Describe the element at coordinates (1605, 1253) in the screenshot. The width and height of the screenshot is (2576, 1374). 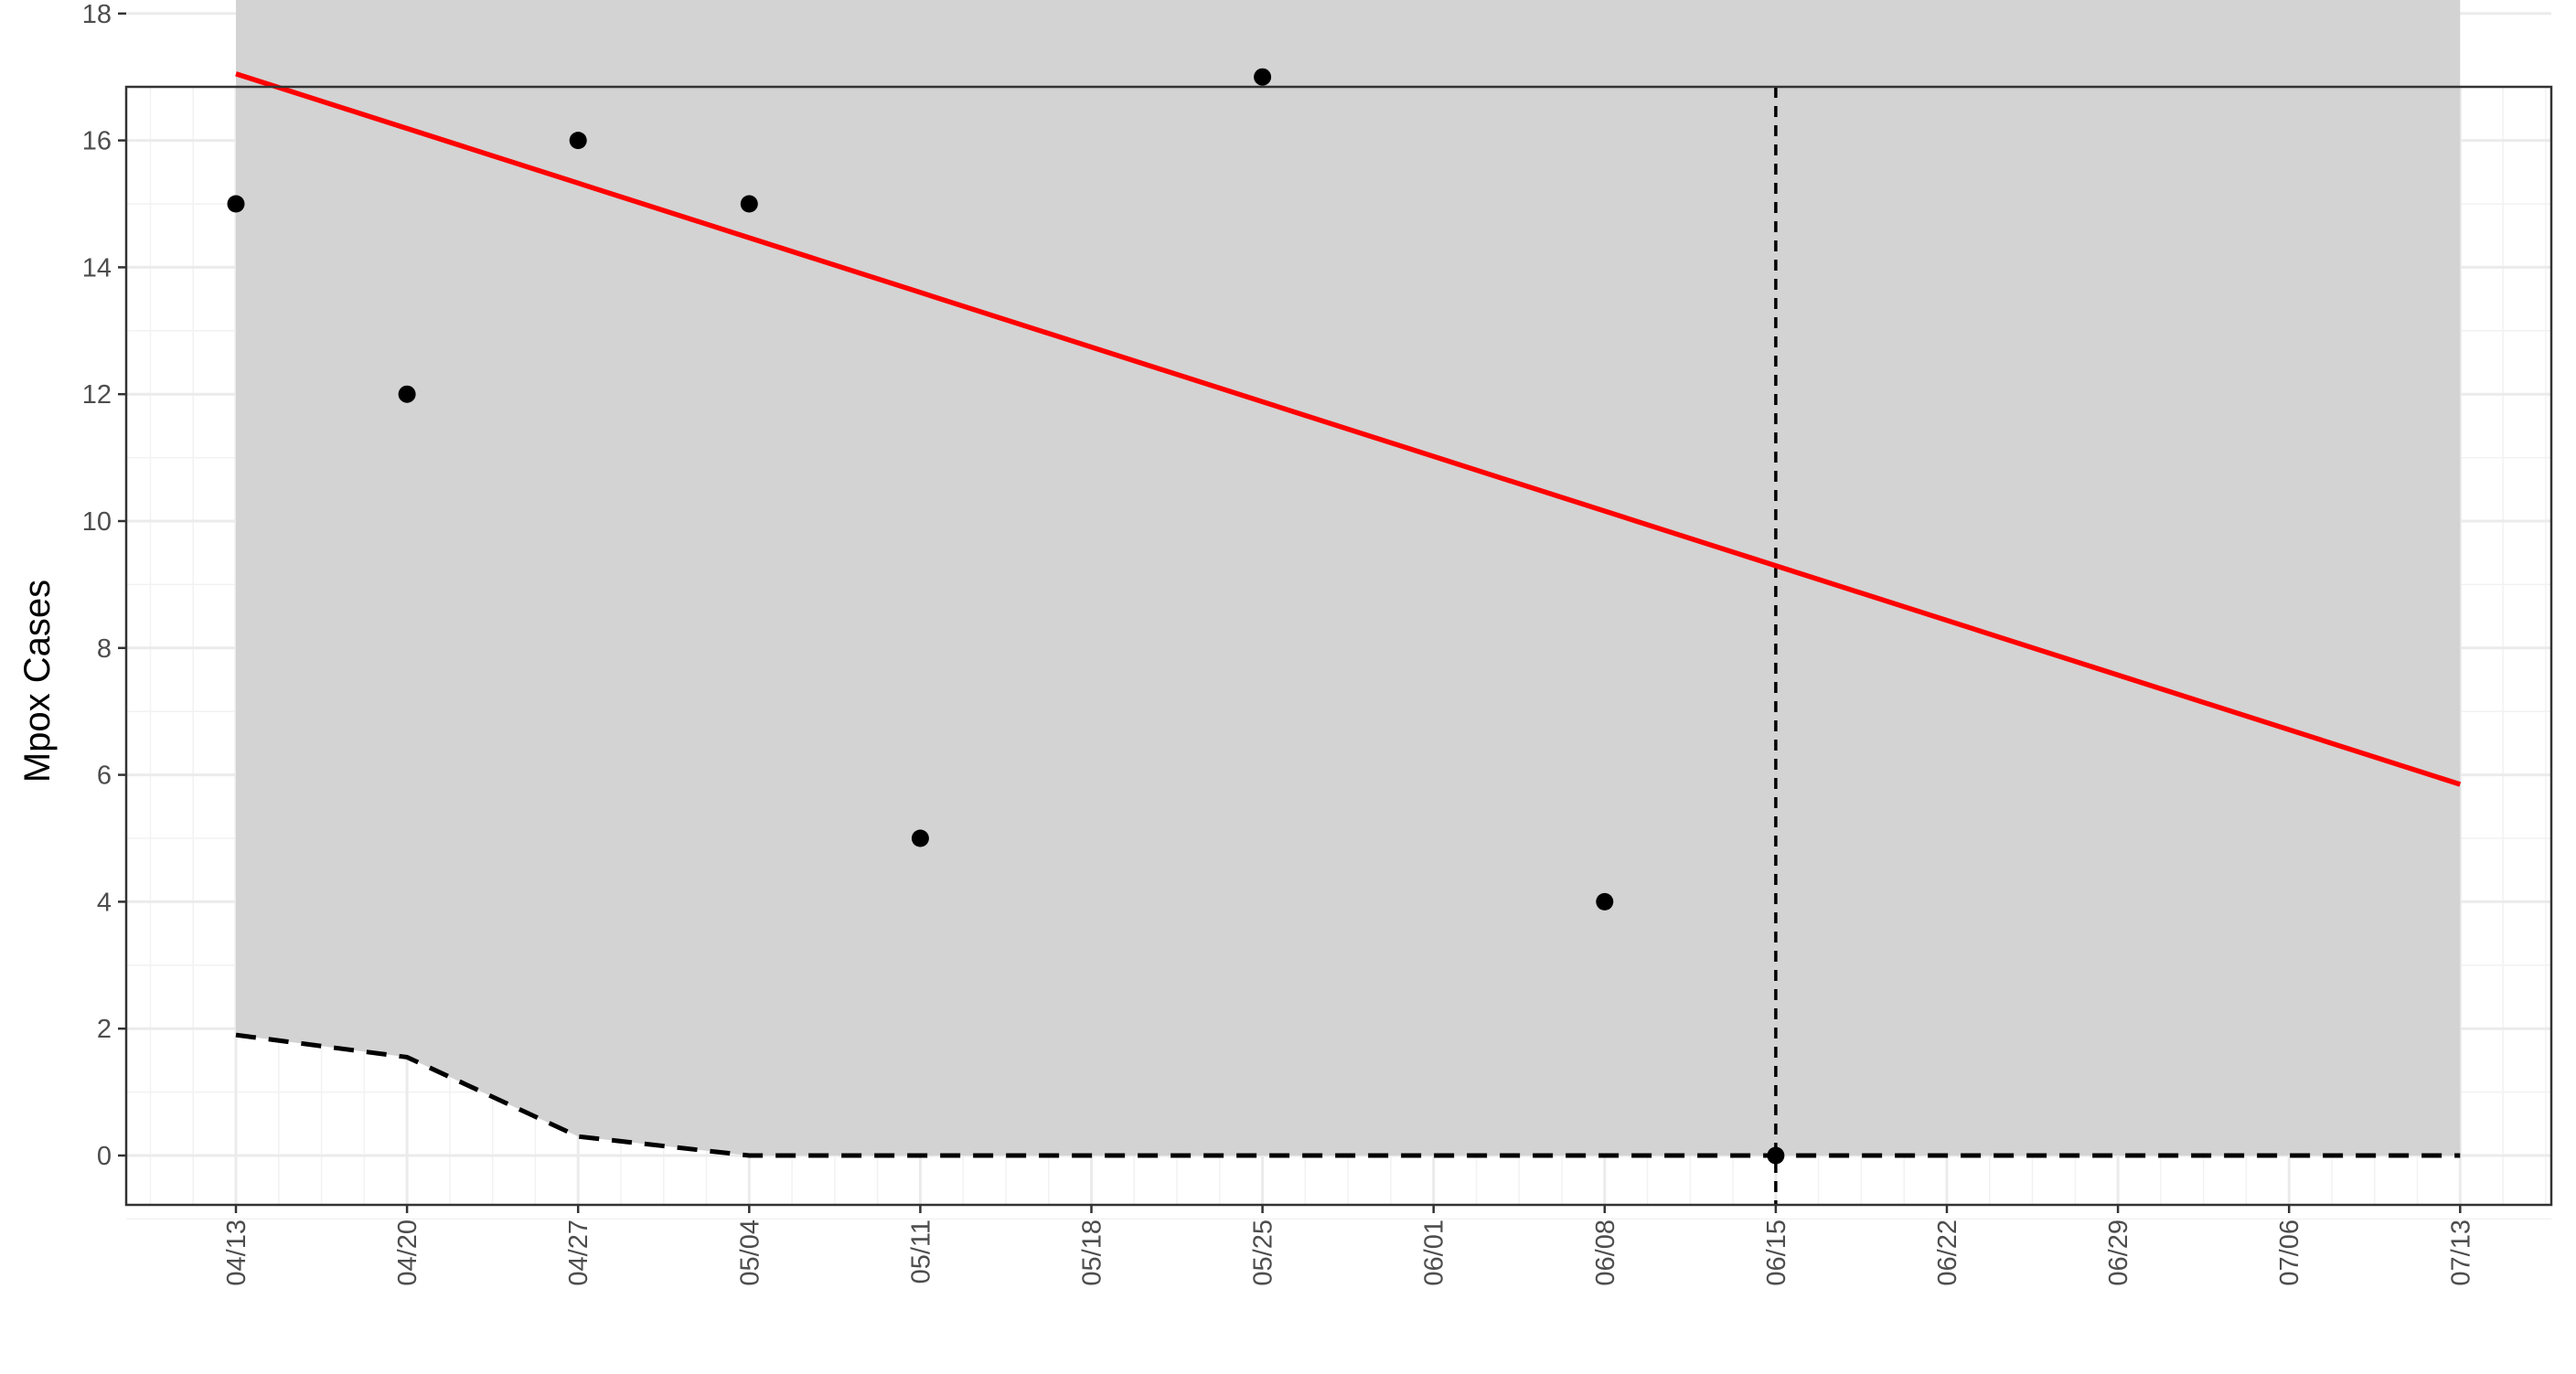
I see `x-tick-label: 06/08` at that location.